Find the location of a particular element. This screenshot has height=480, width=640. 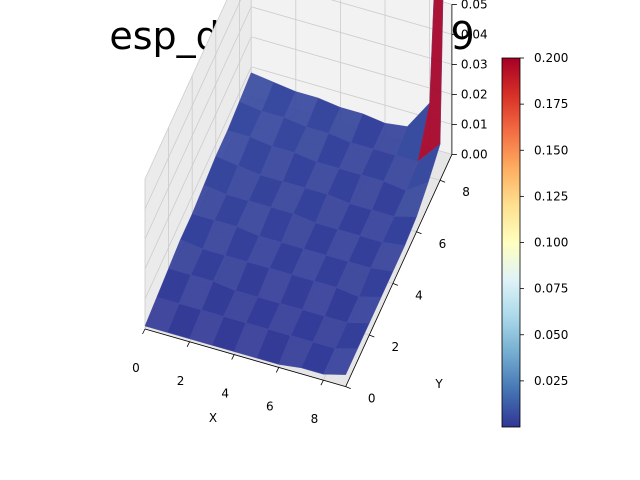

x-tick-label: 2 is located at coordinates (181, 381).